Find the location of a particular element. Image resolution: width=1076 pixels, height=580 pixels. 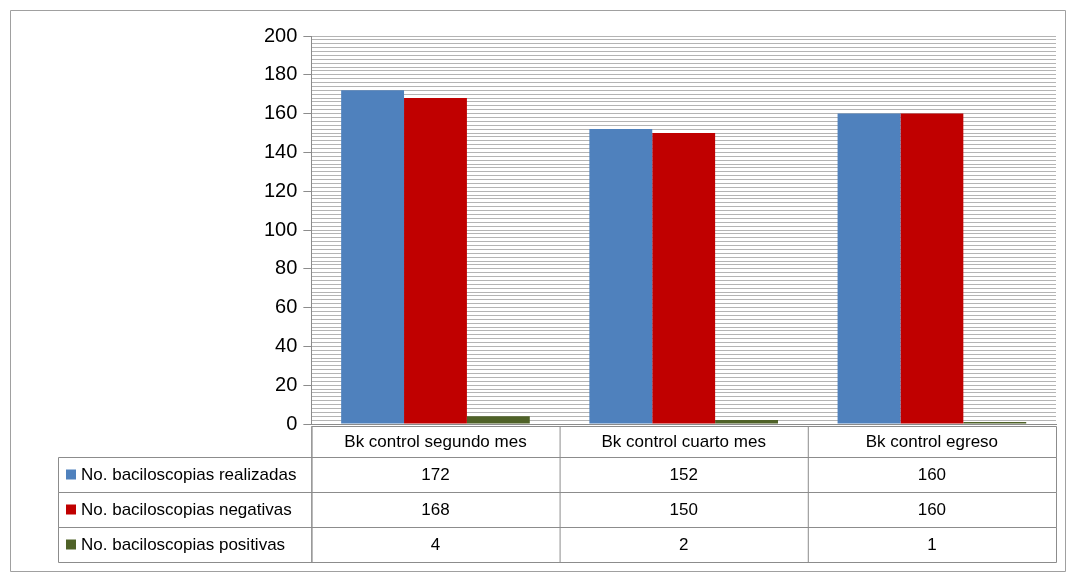

data-label: 150 is located at coordinates (683, 510).